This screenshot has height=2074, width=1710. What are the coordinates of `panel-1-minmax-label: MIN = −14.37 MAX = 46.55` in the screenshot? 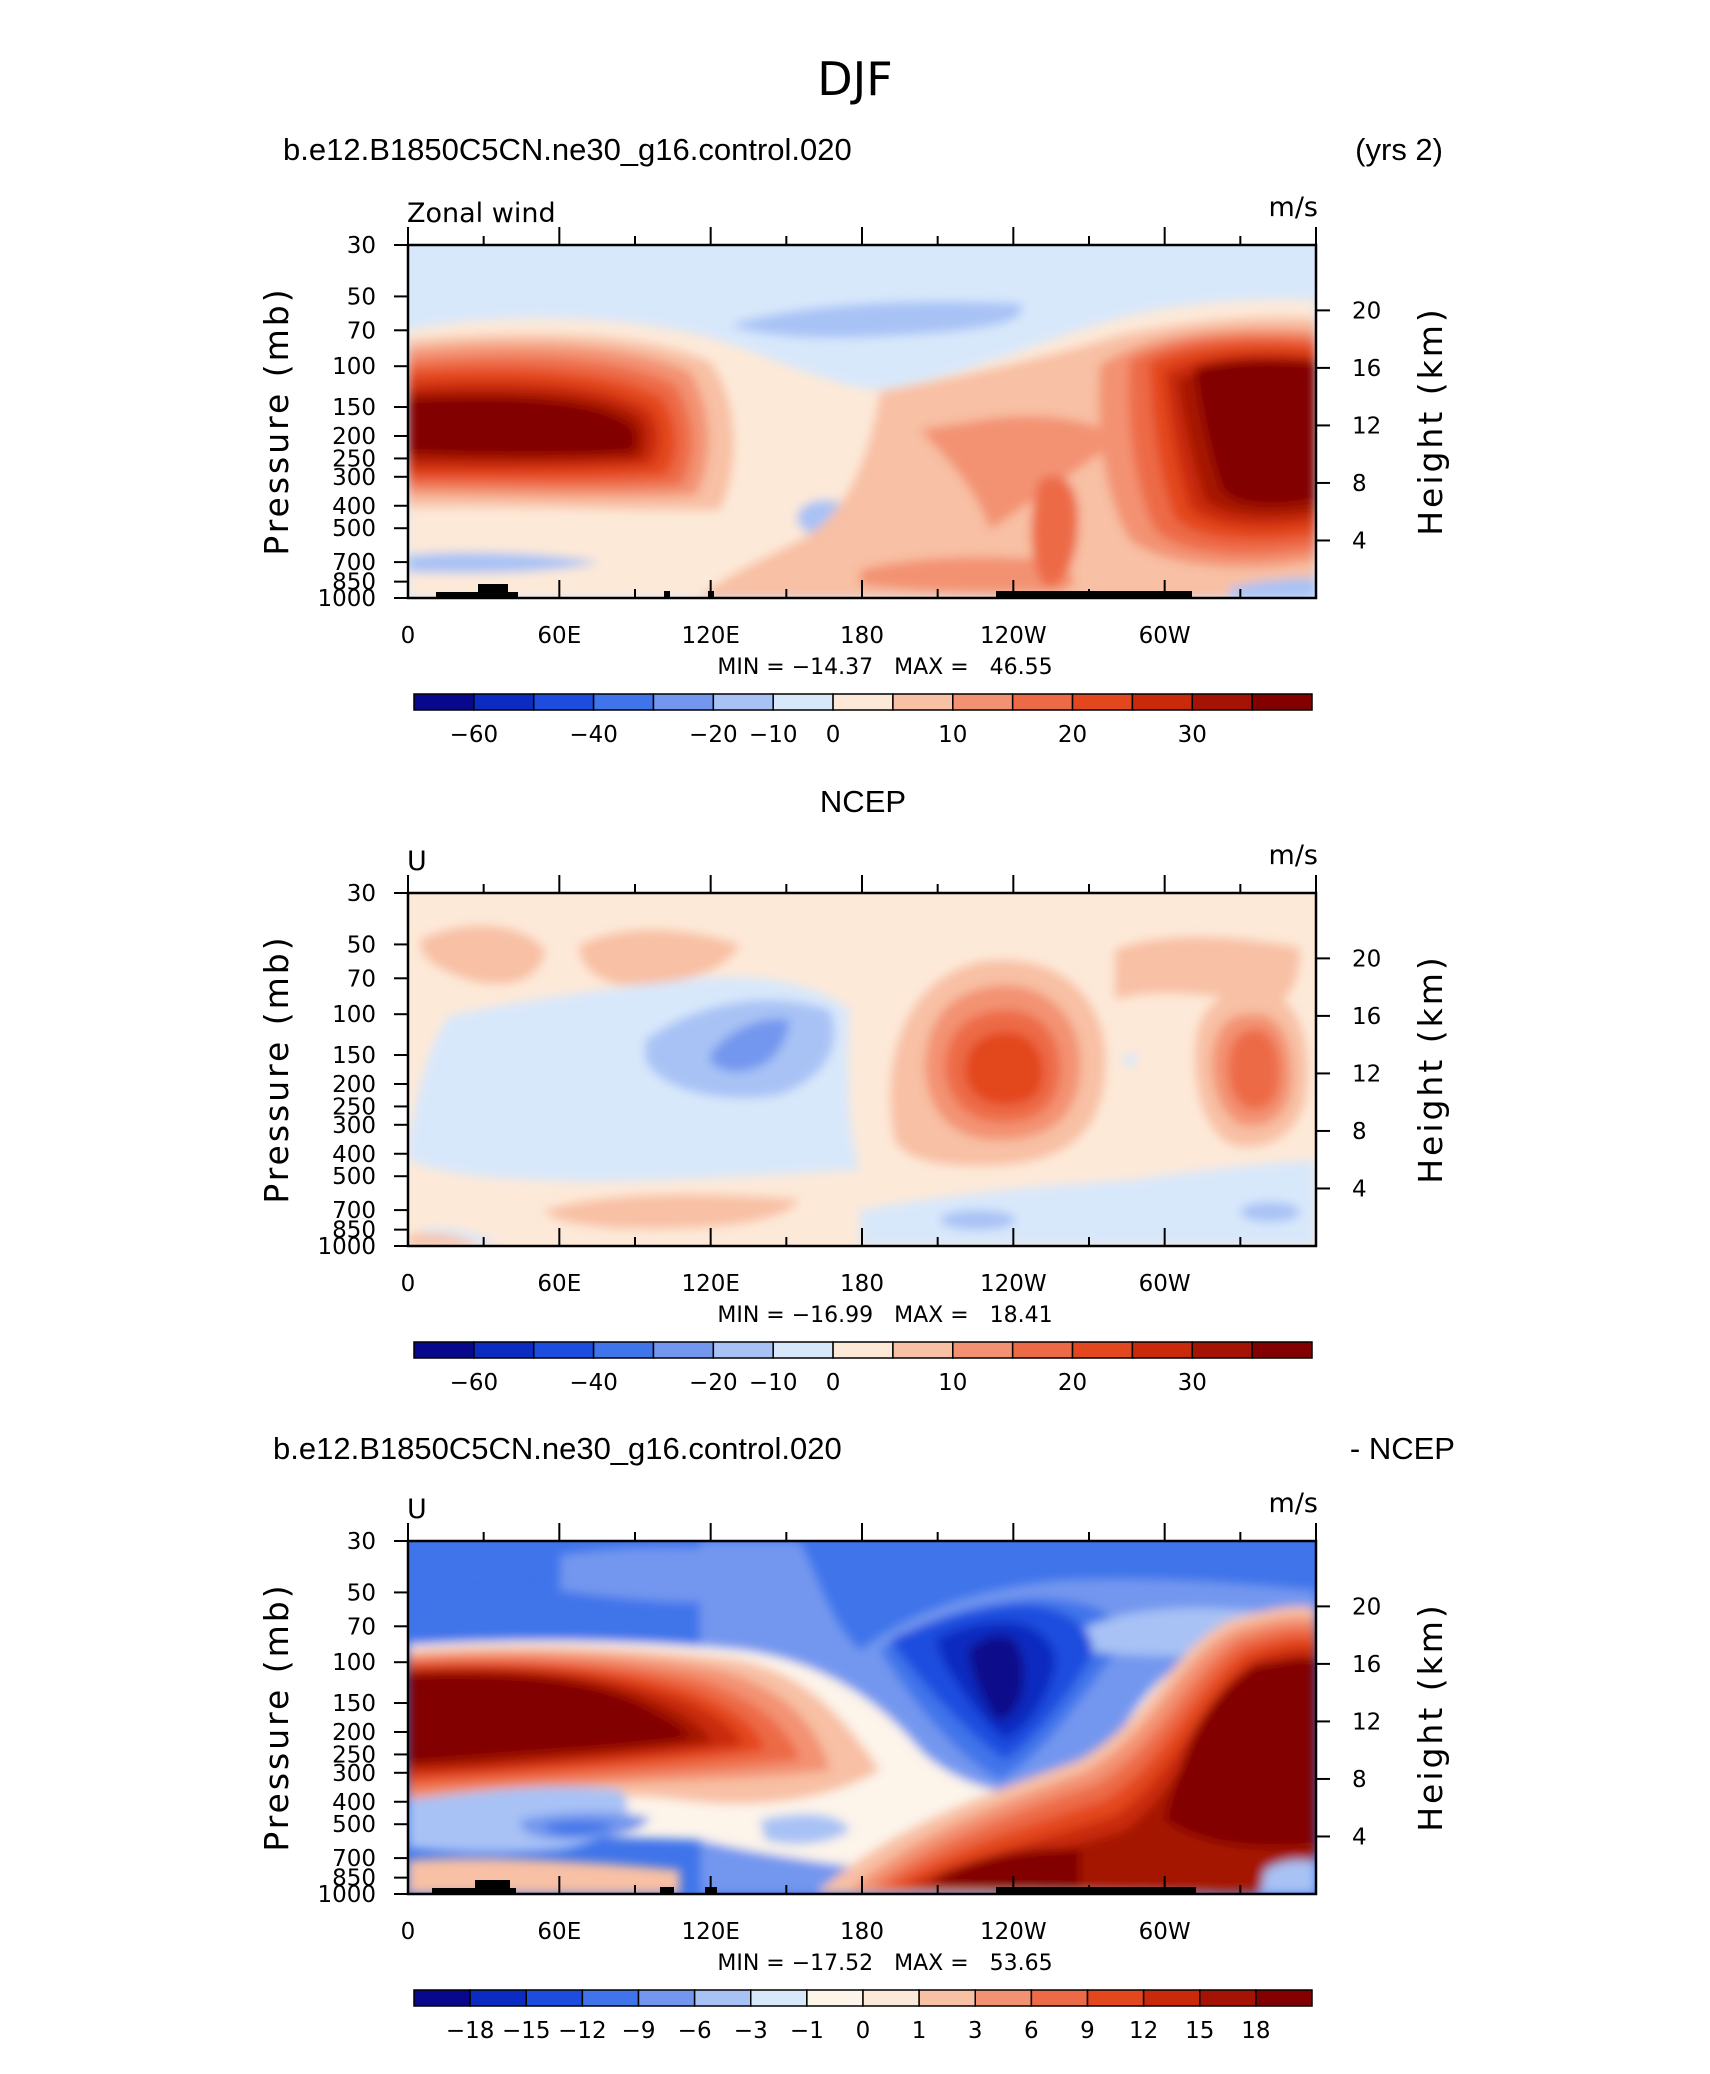 It's located at (884, 667).